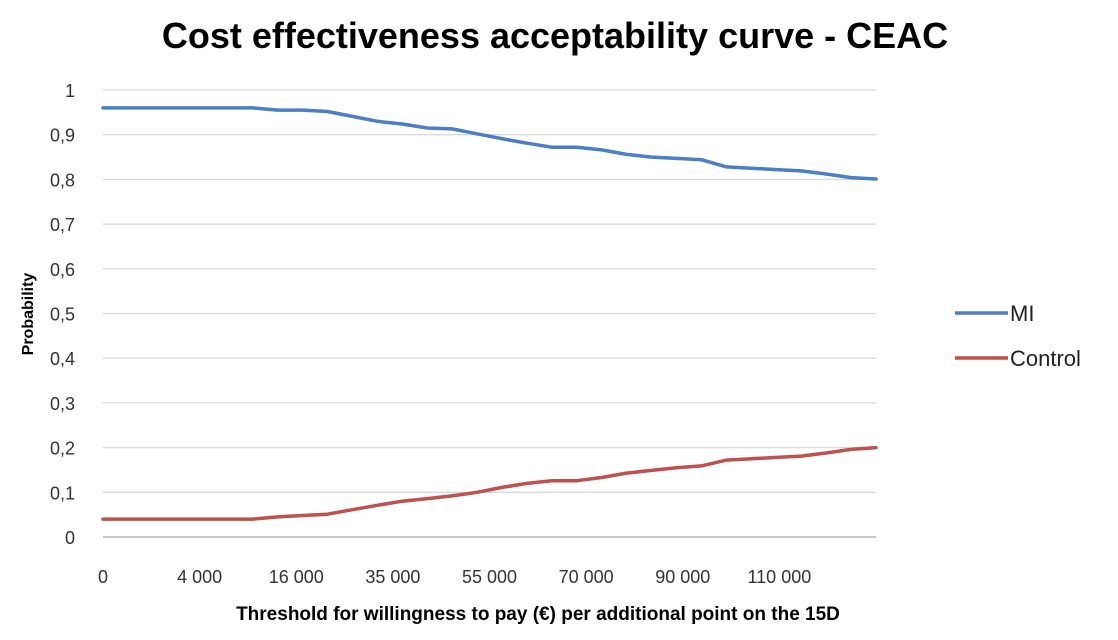 Image resolution: width=1118 pixels, height=640 pixels. Describe the element at coordinates (103, 577) in the screenshot. I see `x-tick-label: 0` at that location.